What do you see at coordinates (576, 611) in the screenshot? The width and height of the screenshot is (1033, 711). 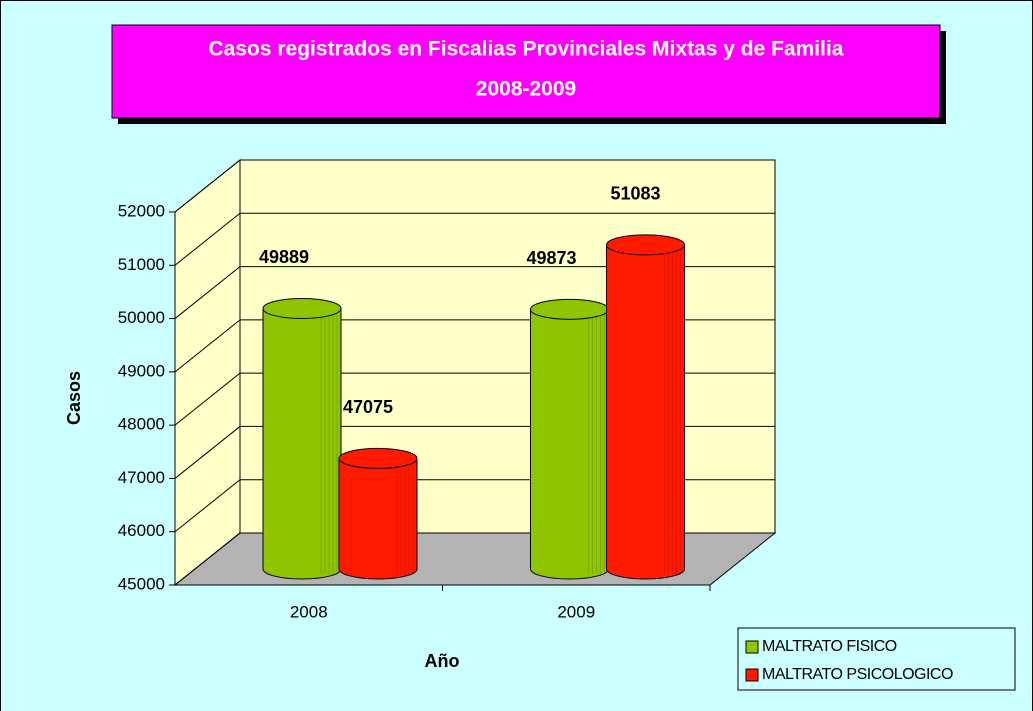 I see `x-tick-label: 2009` at bounding box center [576, 611].